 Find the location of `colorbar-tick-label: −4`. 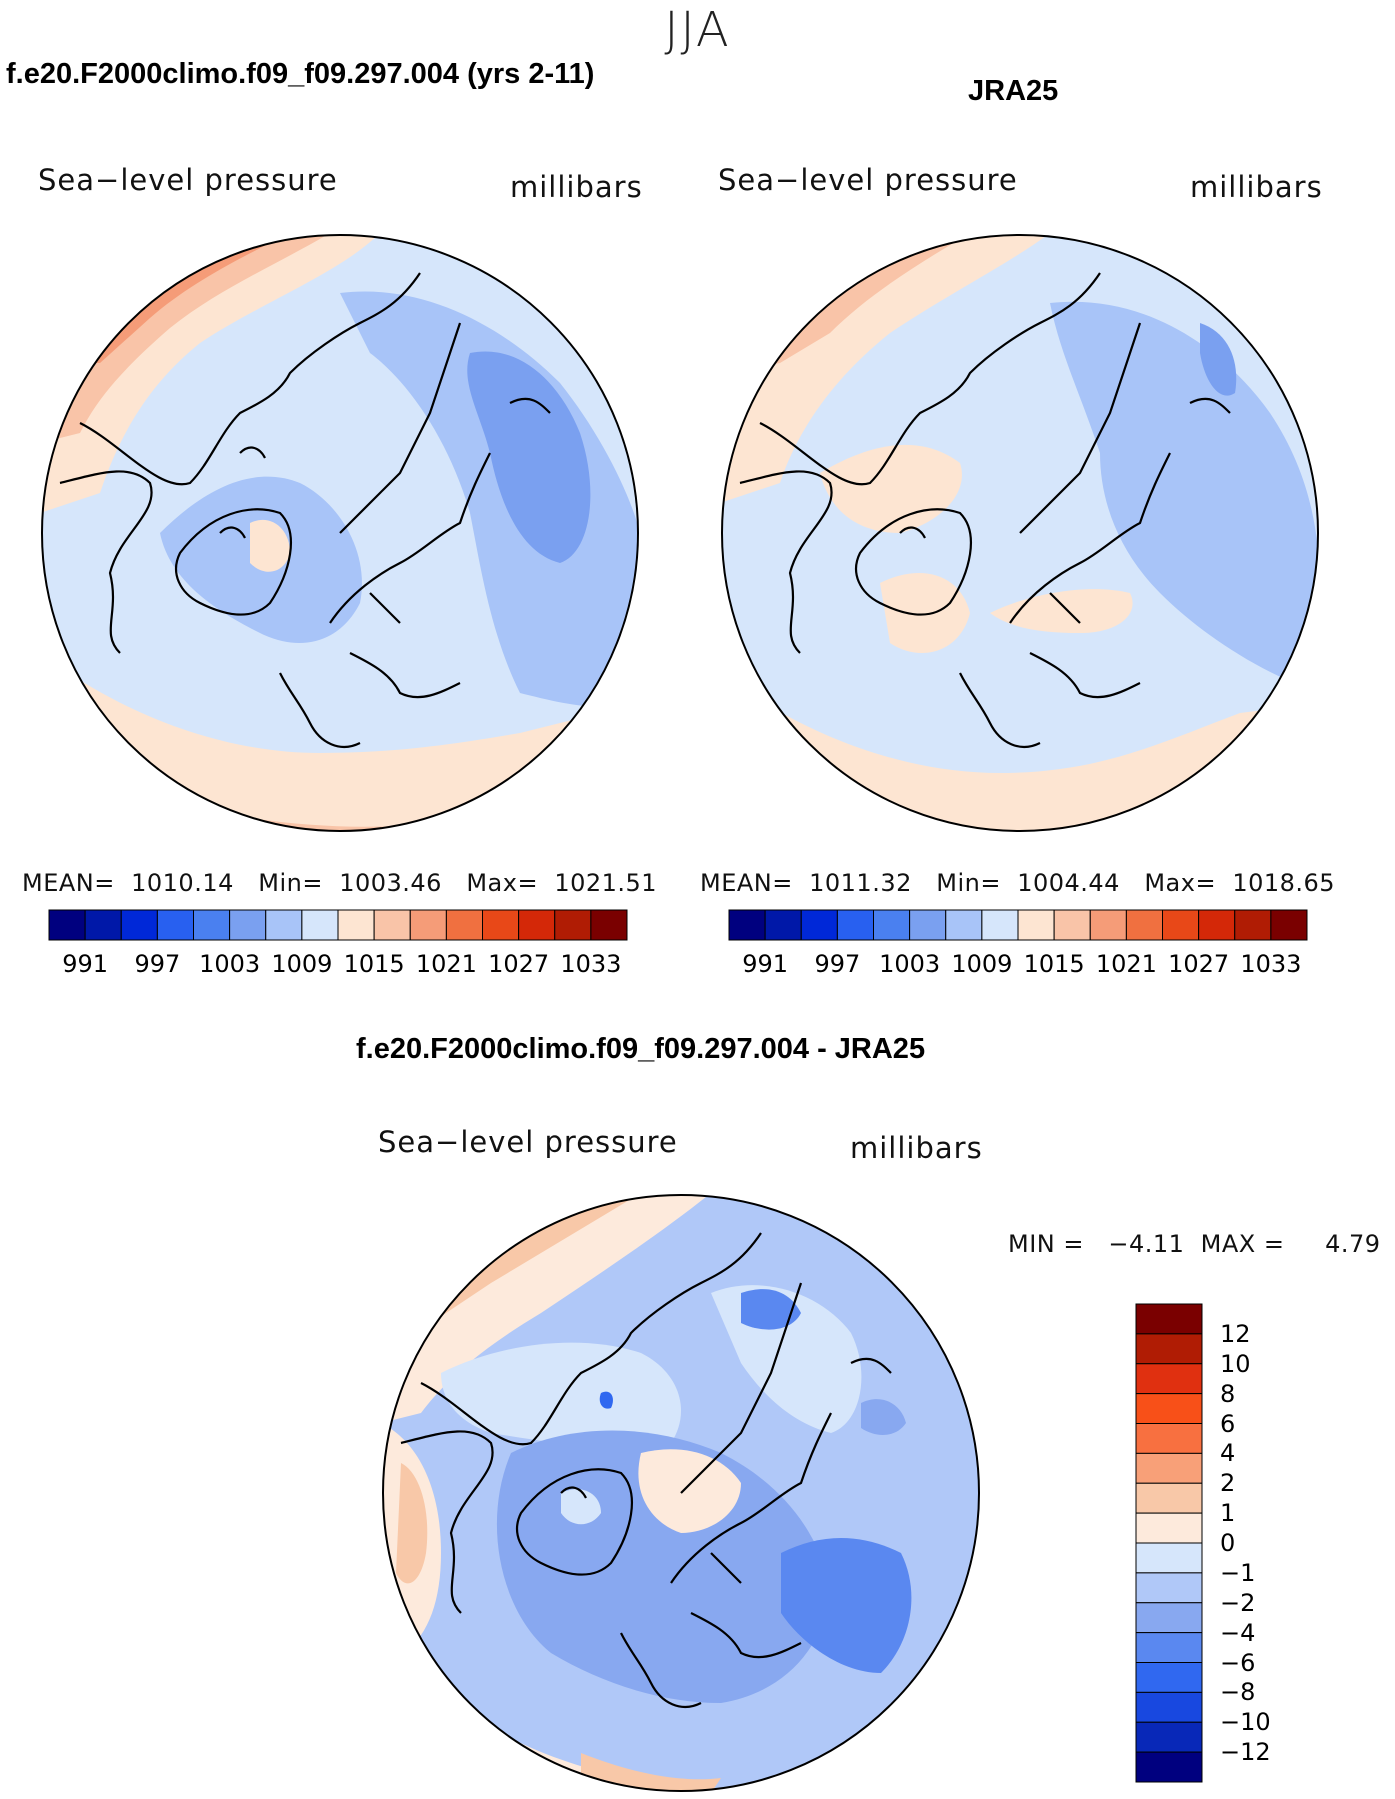

colorbar-tick-label: −4 is located at coordinates (1238, 1632).